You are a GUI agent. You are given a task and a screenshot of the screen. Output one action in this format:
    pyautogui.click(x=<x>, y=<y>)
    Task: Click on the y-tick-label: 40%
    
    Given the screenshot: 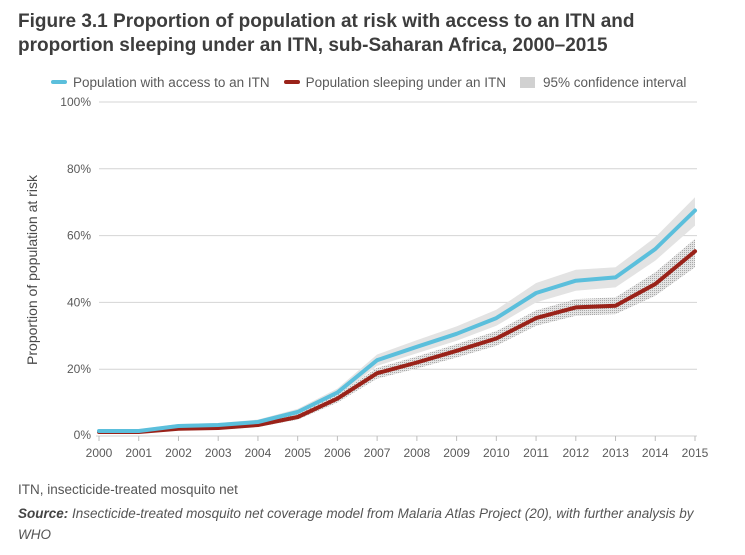 What is the action you would take?
    pyautogui.click(x=79, y=302)
    